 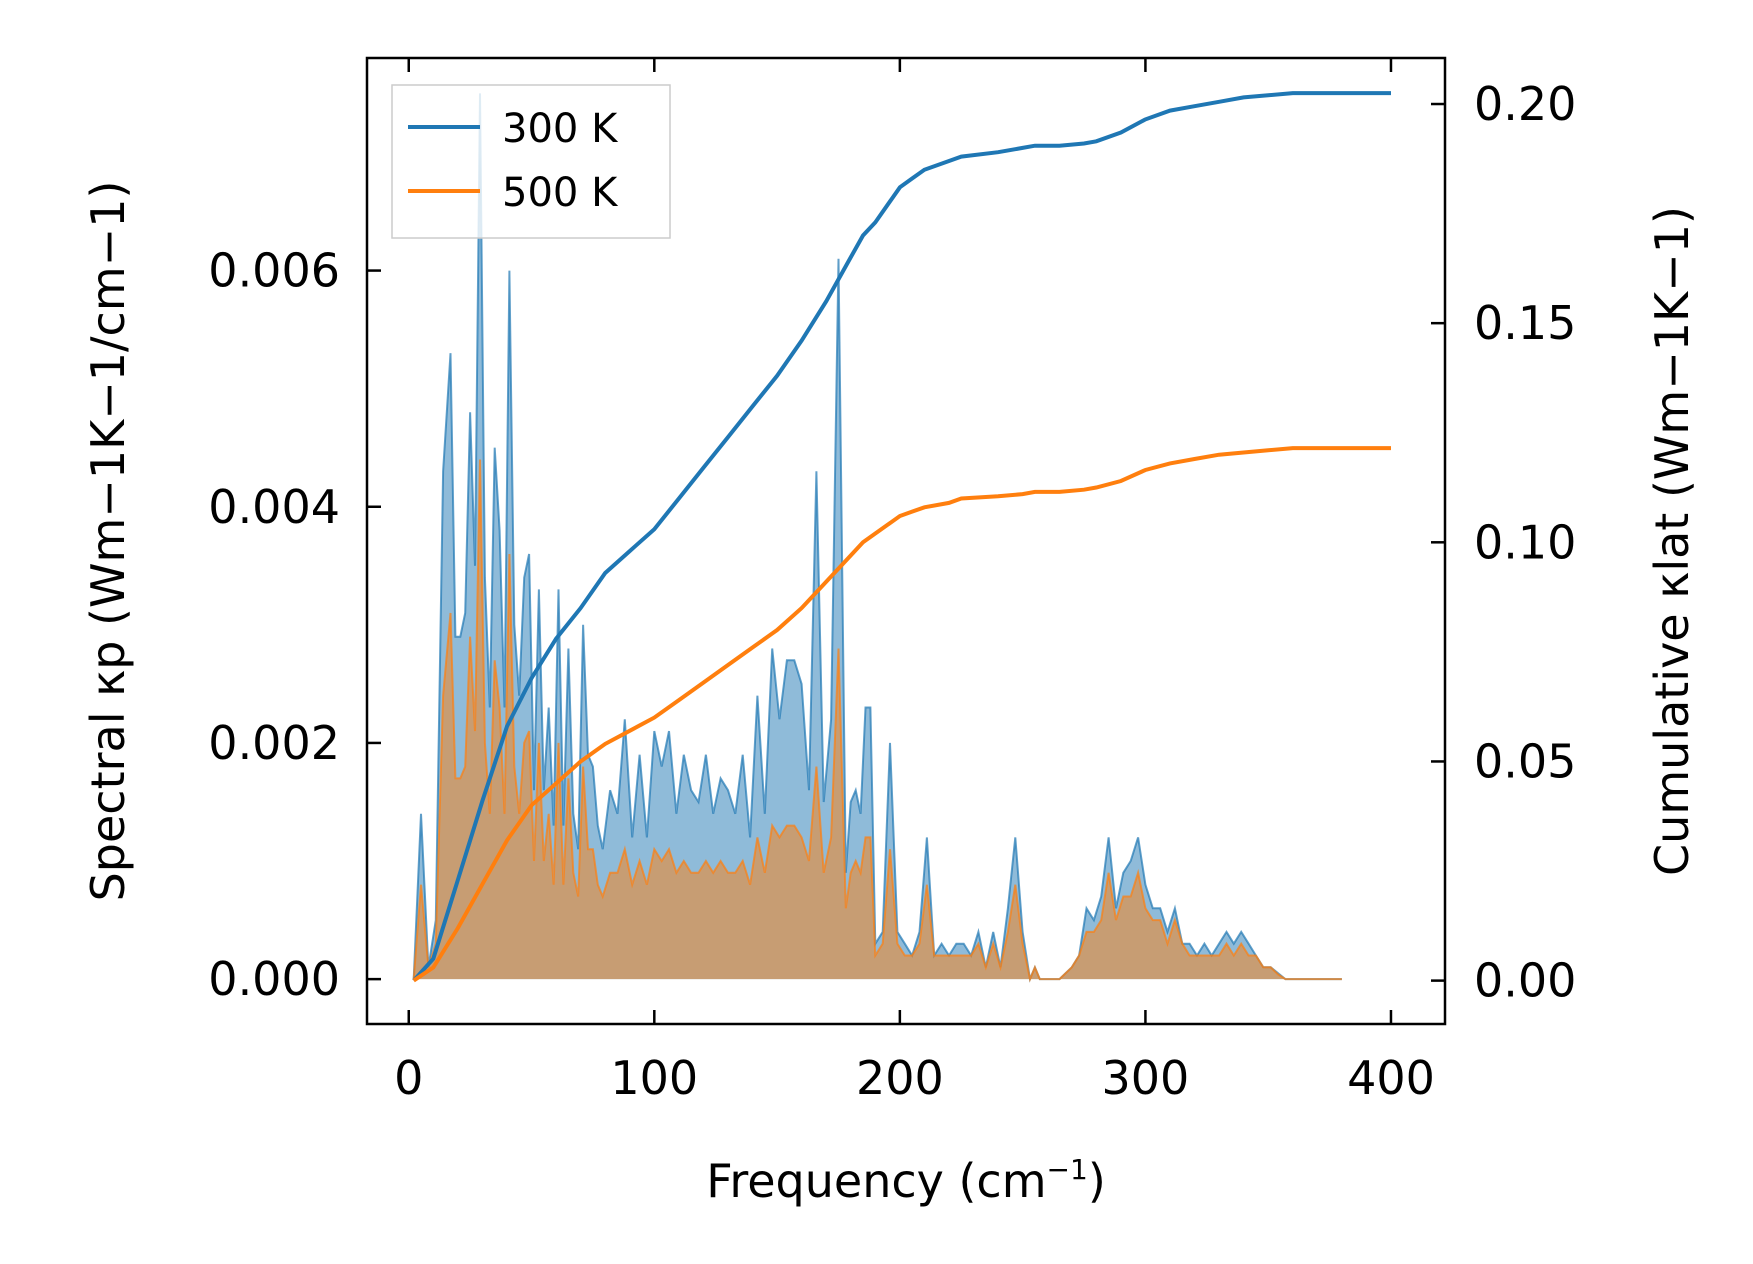 I want to click on right-y-axis-label: Cumulative κlat (Wm−1K−1), so click(x=1672, y=541).